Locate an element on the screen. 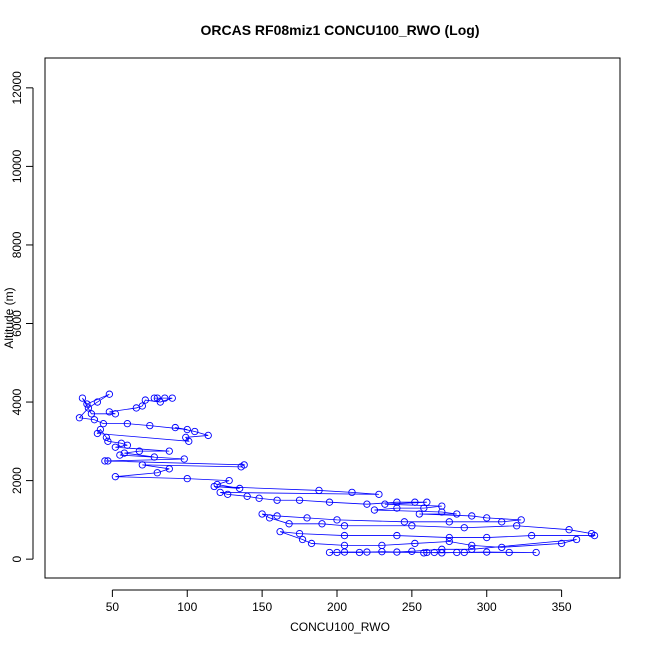 The height and width of the screenshot is (655, 650). x-tick-label: 100 is located at coordinates (187, 607).